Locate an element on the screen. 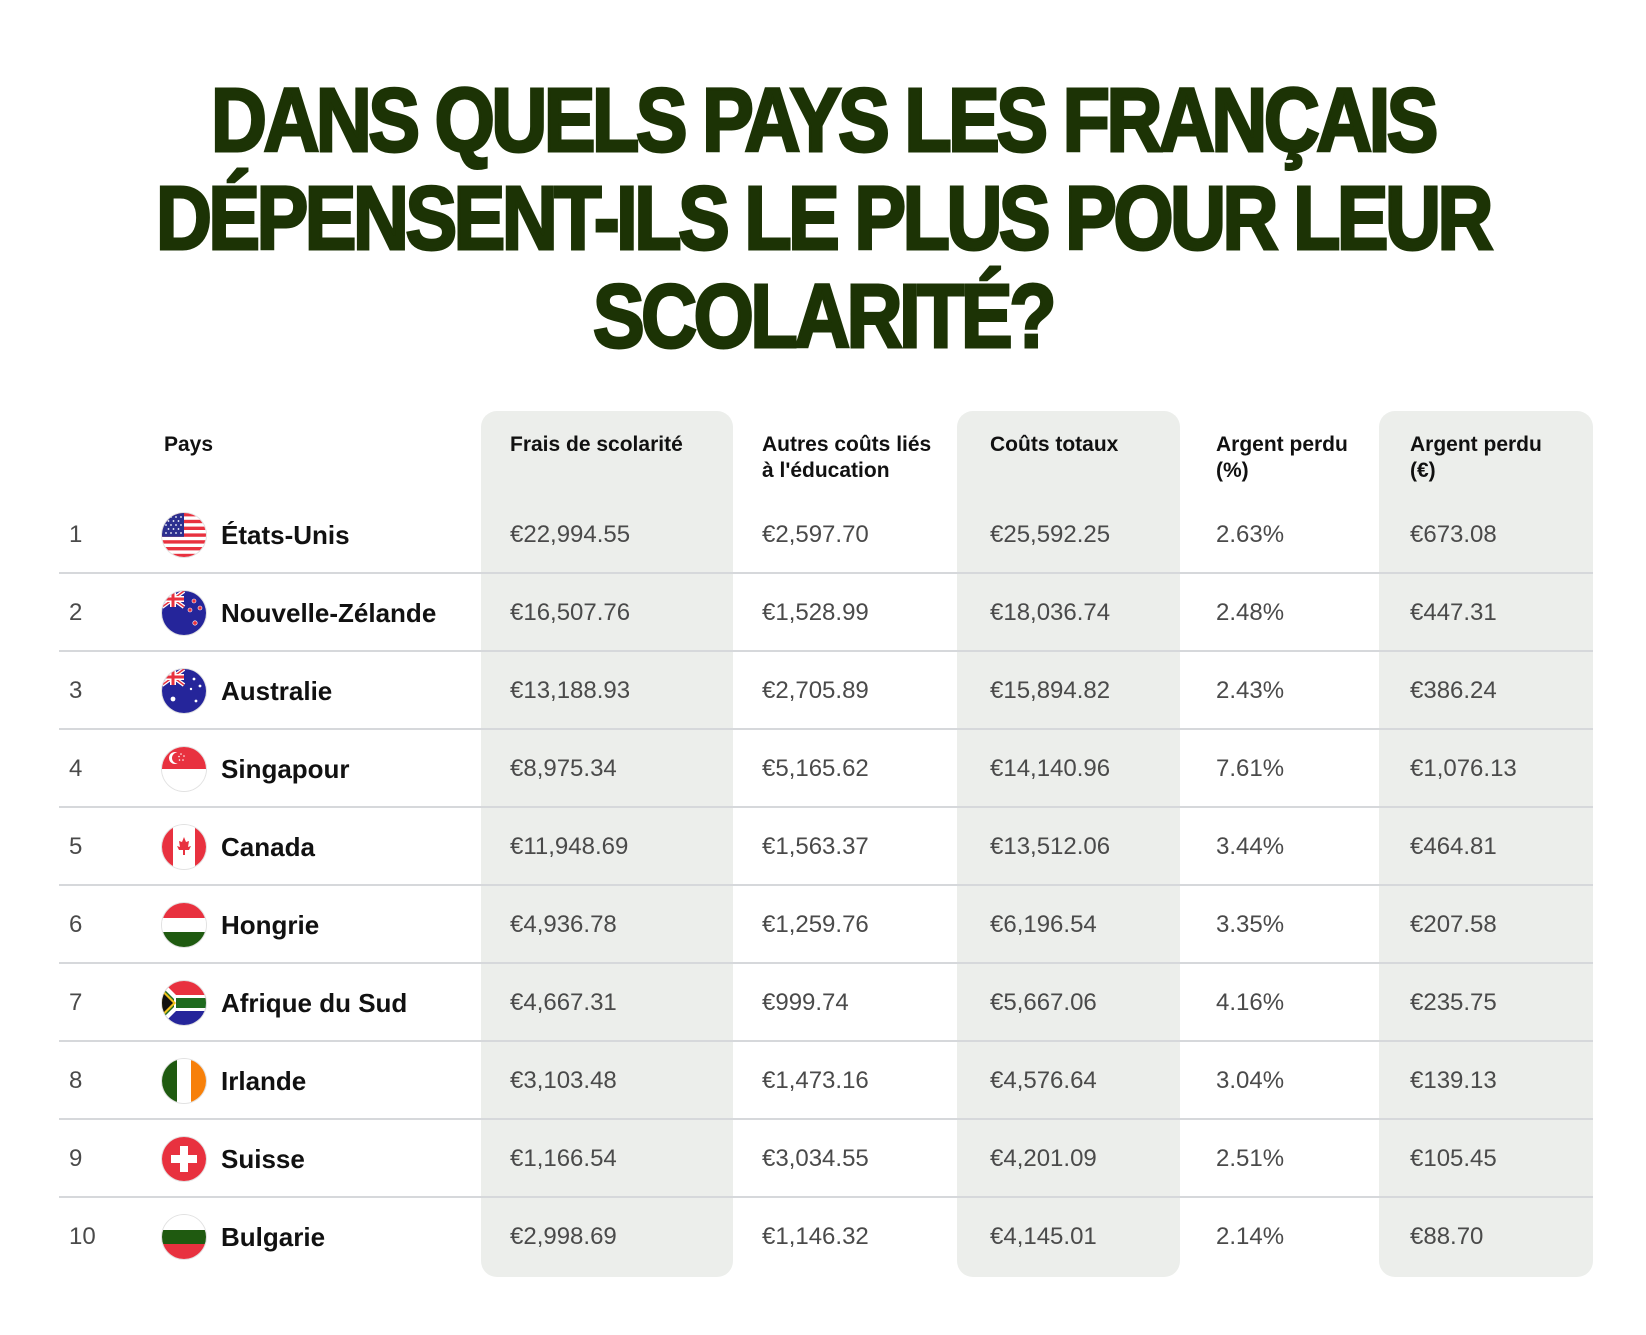 The height and width of the screenshot is (1335, 1646). total-costs-value: €13,512.06 is located at coordinates (1050, 846).